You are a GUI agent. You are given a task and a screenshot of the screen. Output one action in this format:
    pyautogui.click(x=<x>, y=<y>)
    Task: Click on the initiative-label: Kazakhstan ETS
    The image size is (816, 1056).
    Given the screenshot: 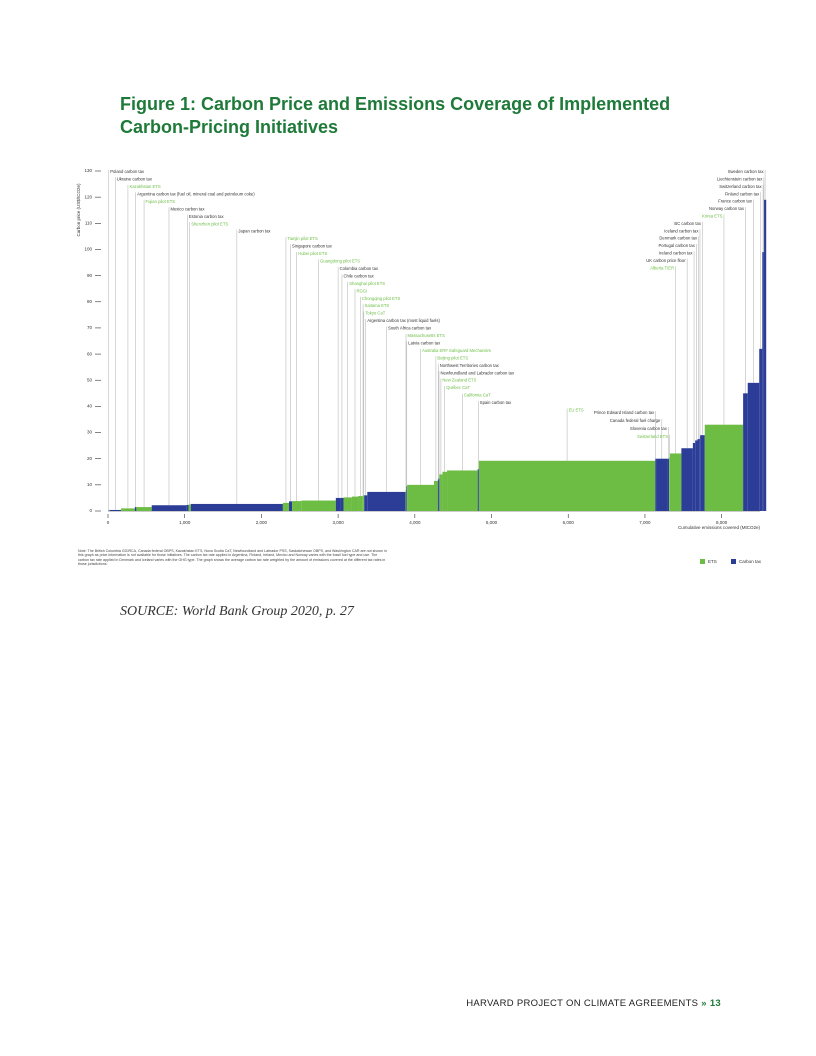 What is the action you would take?
    pyautogui.click(x=144, y=186)
    